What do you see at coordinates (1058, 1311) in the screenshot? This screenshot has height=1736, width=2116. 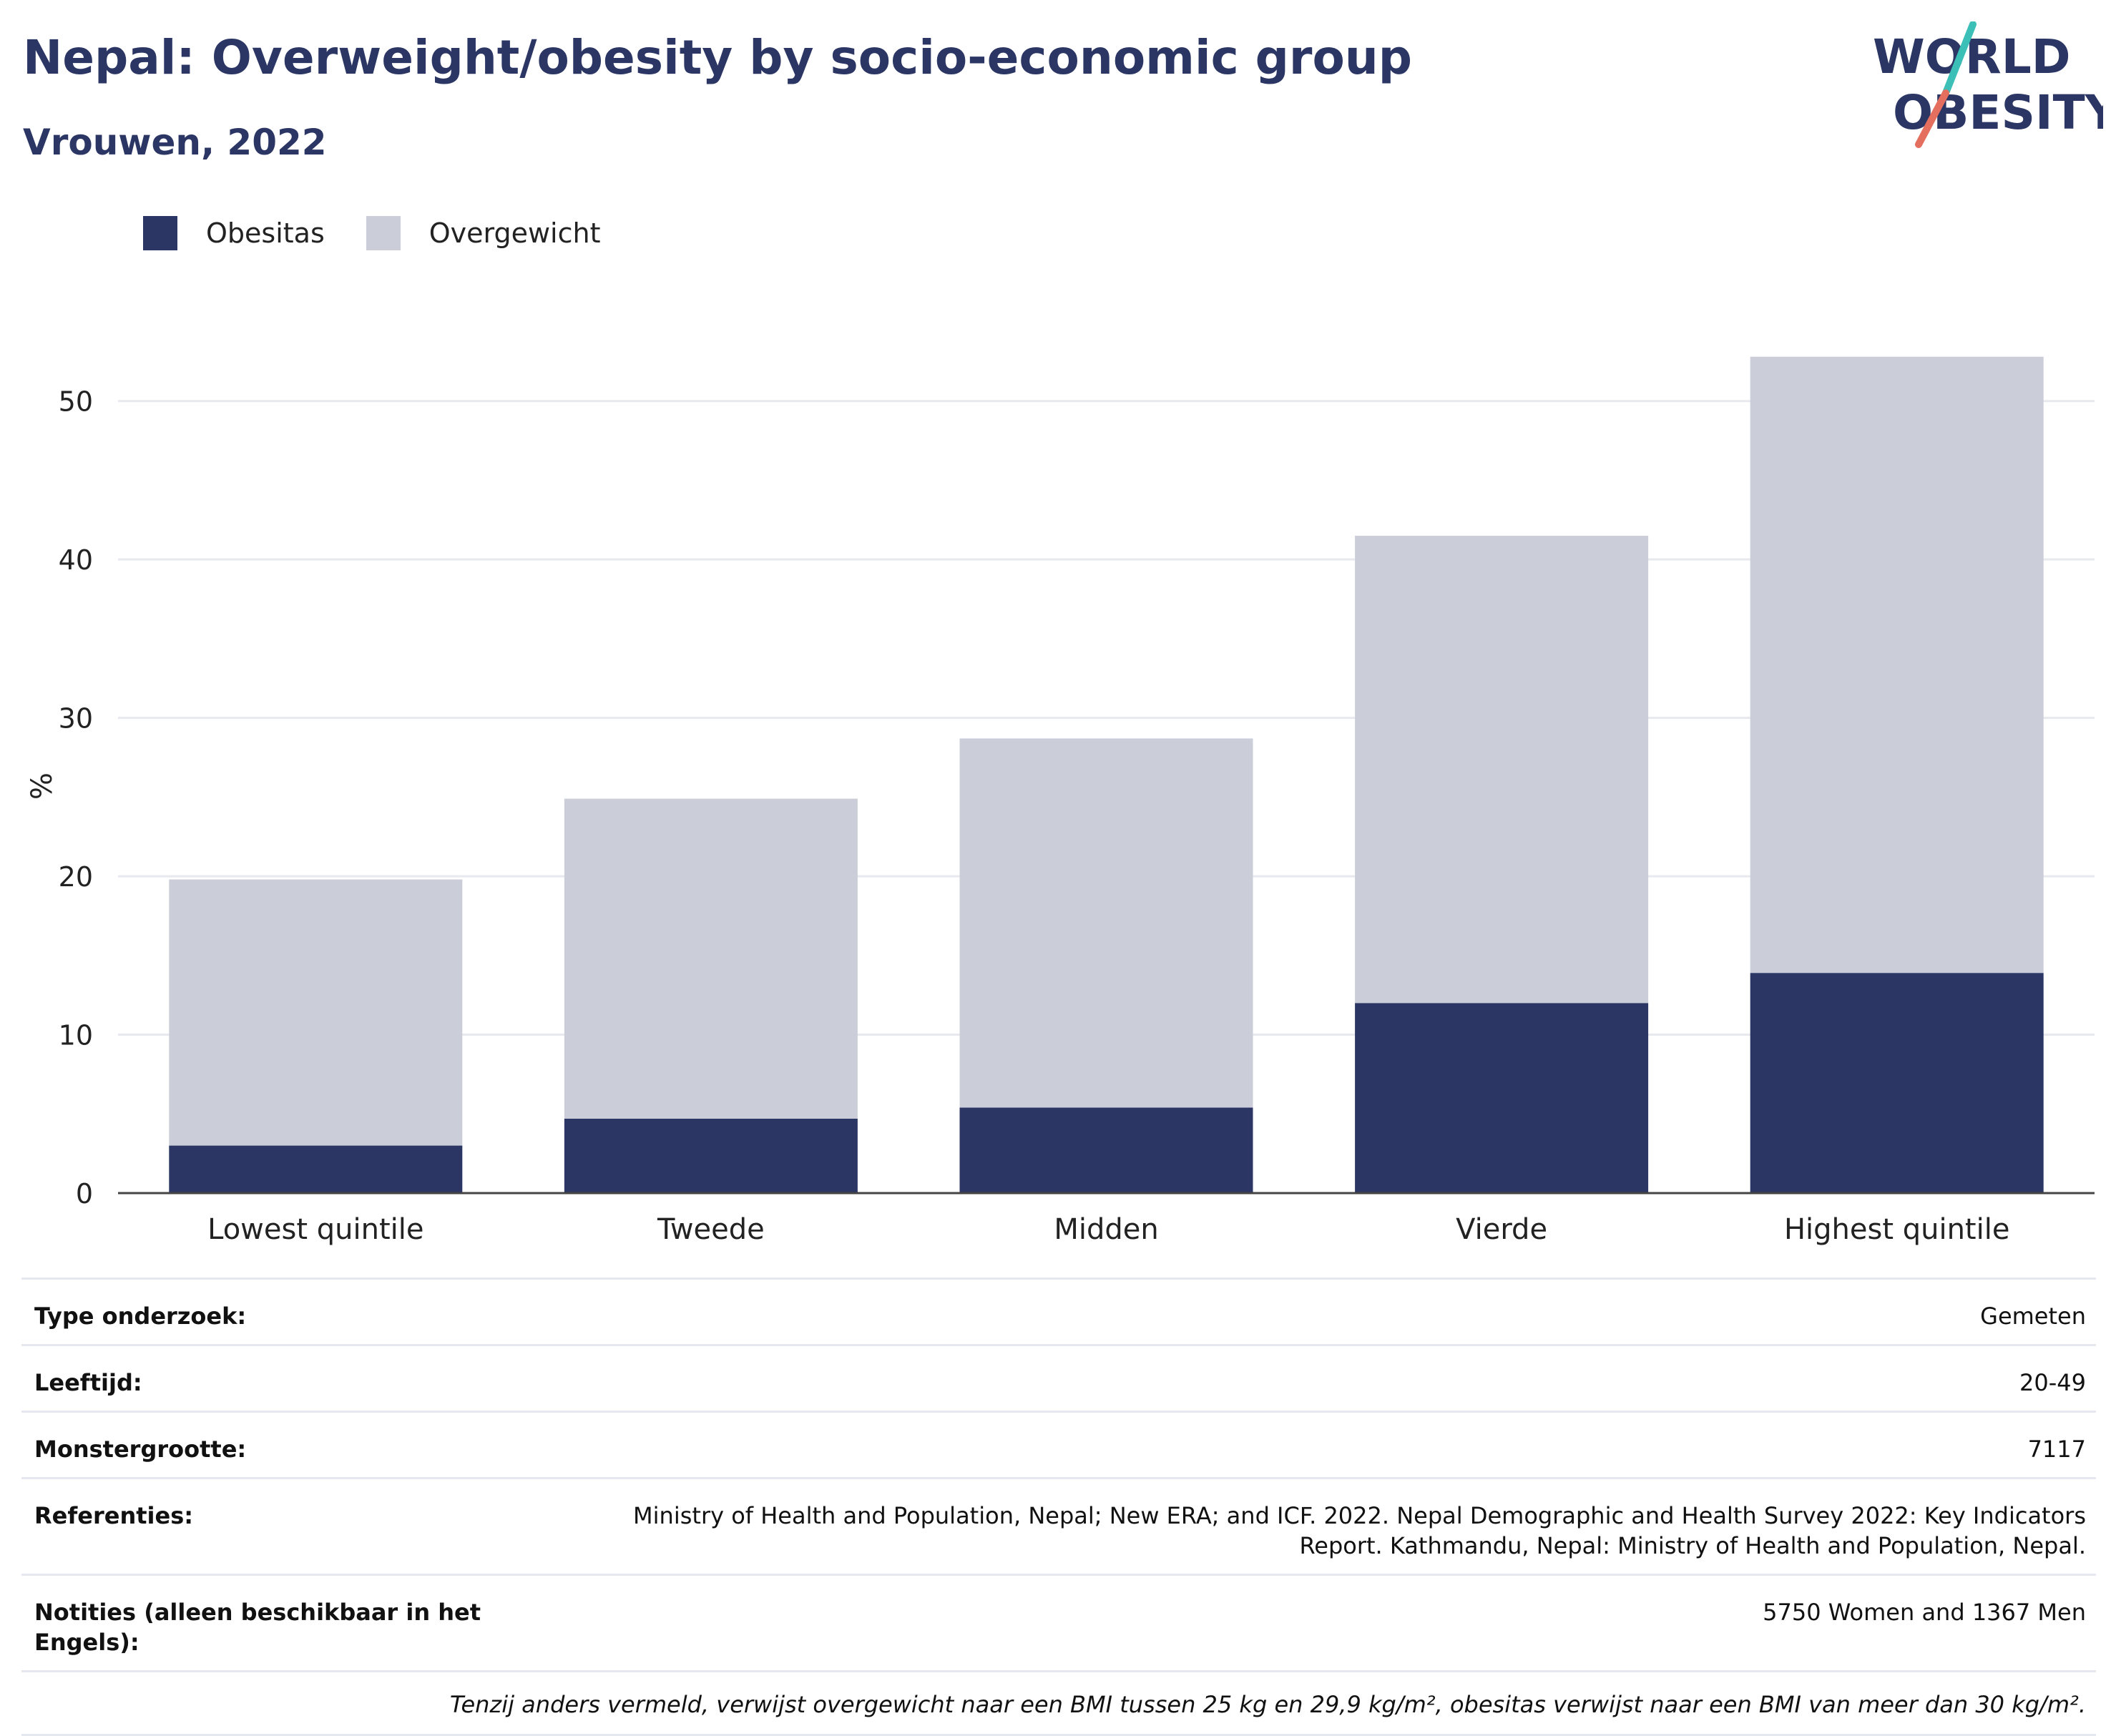 I see `info-row-type: Type onderzoek: Gemeten` at bounding box center [1058, 1311].